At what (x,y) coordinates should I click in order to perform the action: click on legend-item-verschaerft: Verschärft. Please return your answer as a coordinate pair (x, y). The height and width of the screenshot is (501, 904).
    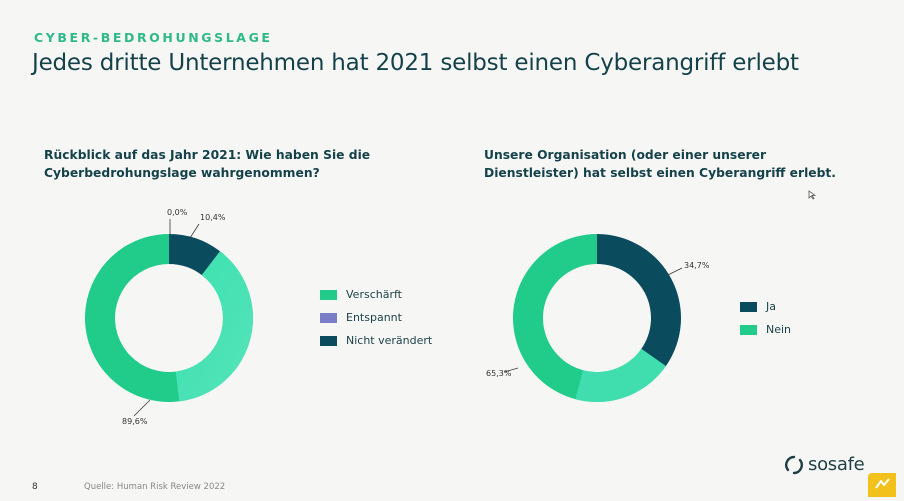
    Looking at the image, I should click on (361, 294).